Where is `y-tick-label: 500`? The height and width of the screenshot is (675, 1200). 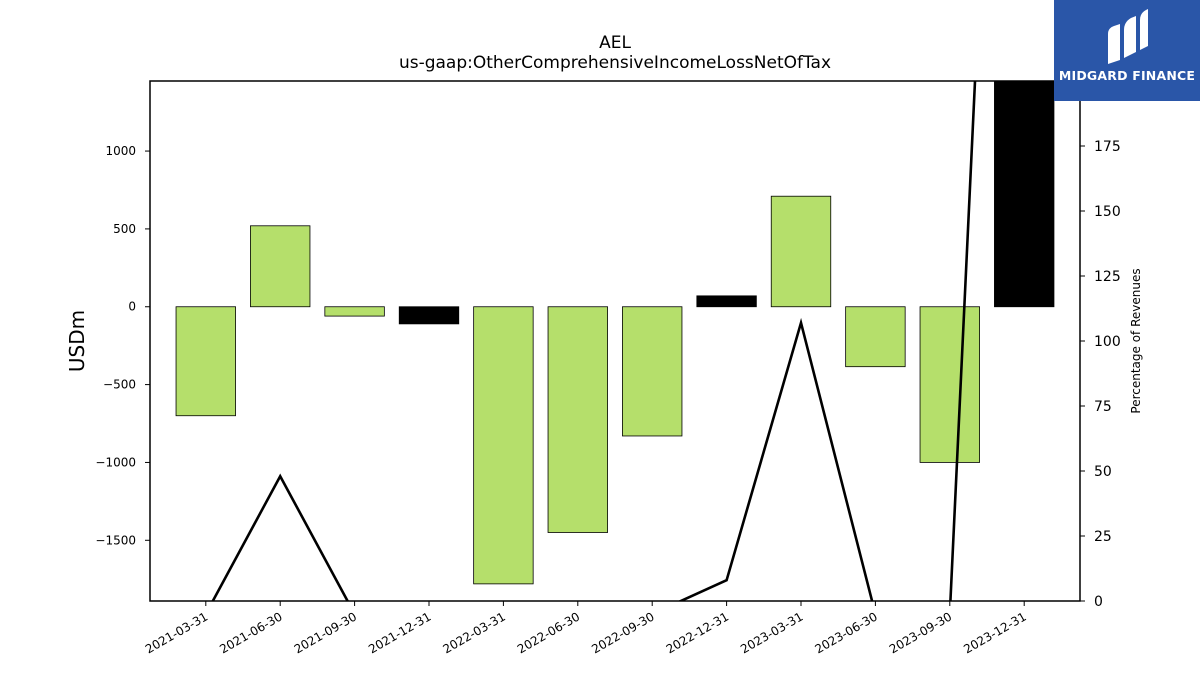 y-tick-label: 500 is located at coordinates (124, 229).